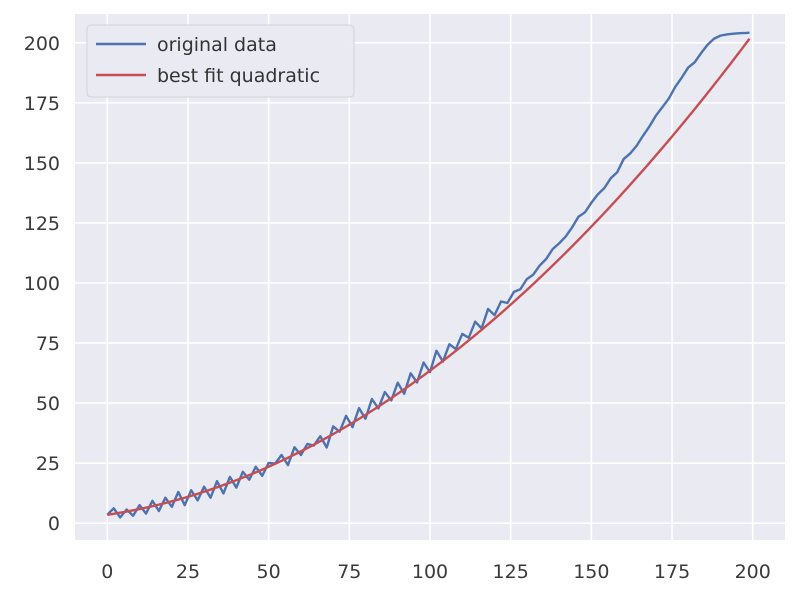 The width and height of the screenshot is (800, 598). Describe the element at coordinates (107, 572) in the screenshot. I see `x-tick-label: 0` at that location.